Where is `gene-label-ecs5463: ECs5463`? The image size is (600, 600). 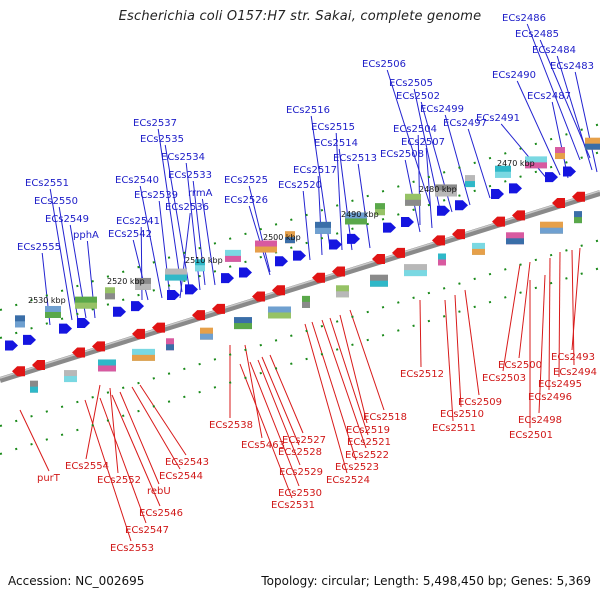
gene-label-ecs5463: ECs5463 is located at coordinates (263, 445).